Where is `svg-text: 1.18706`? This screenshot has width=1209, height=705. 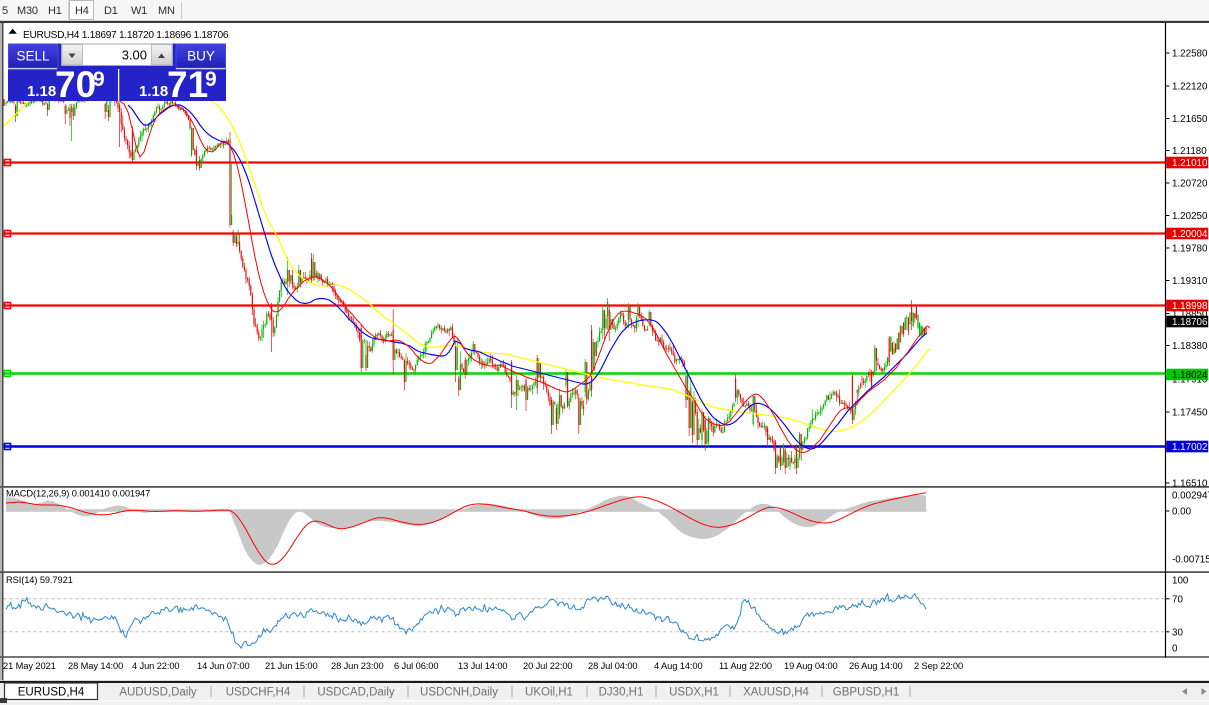
svg-text: 1.18706 is located at coordinates (1190, 322).